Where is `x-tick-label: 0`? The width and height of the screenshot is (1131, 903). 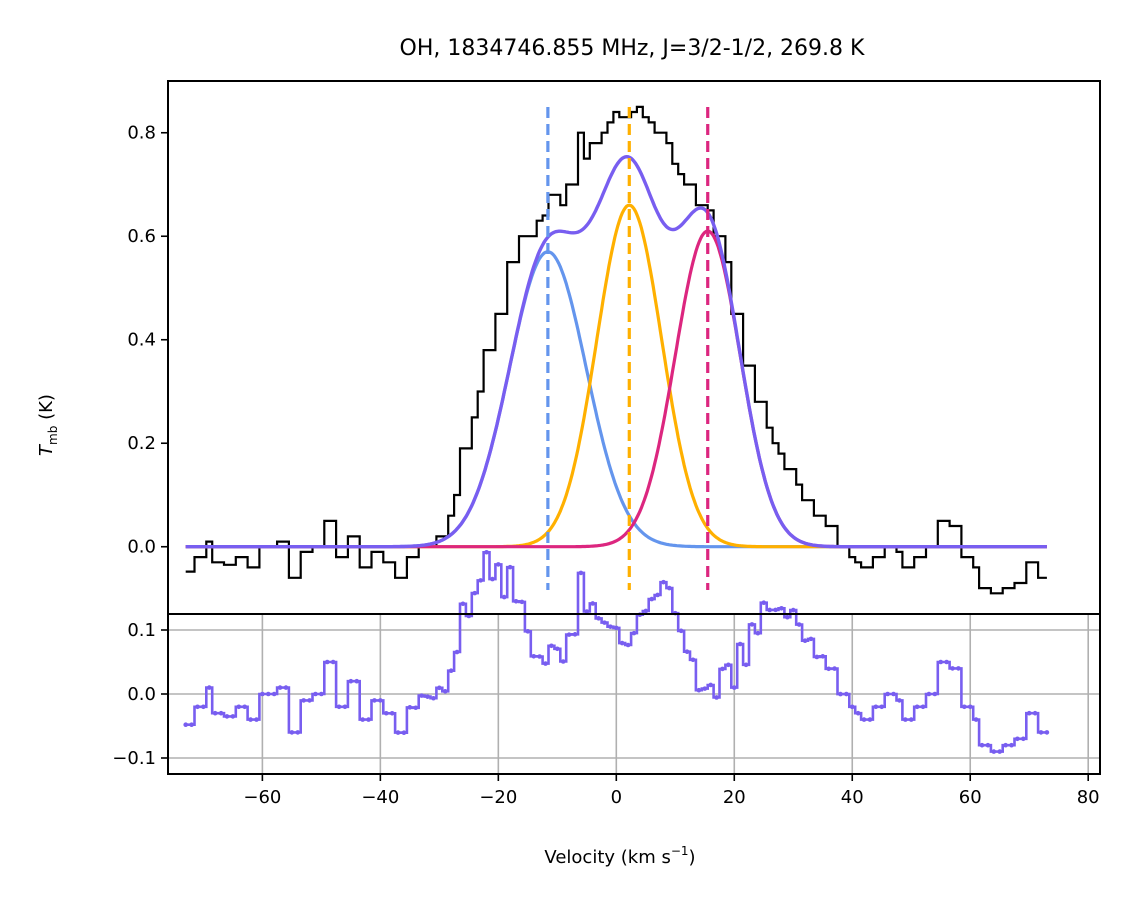 x-tick-label: 0 is located at coordinates (616, 797).